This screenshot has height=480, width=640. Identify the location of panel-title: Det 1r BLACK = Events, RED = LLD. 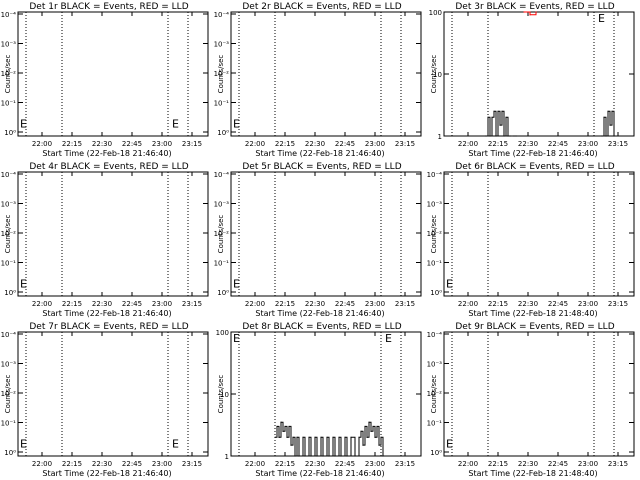
(108, 7).